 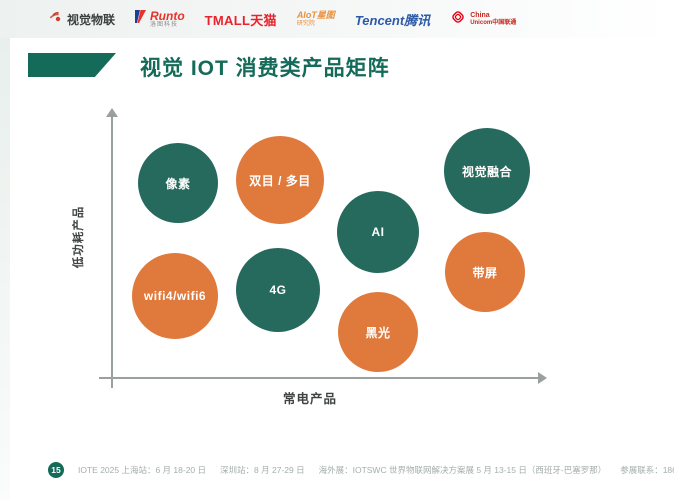 I want to click on bubble-vision-fusion: 视觉融合, so click(x=487, y=171).